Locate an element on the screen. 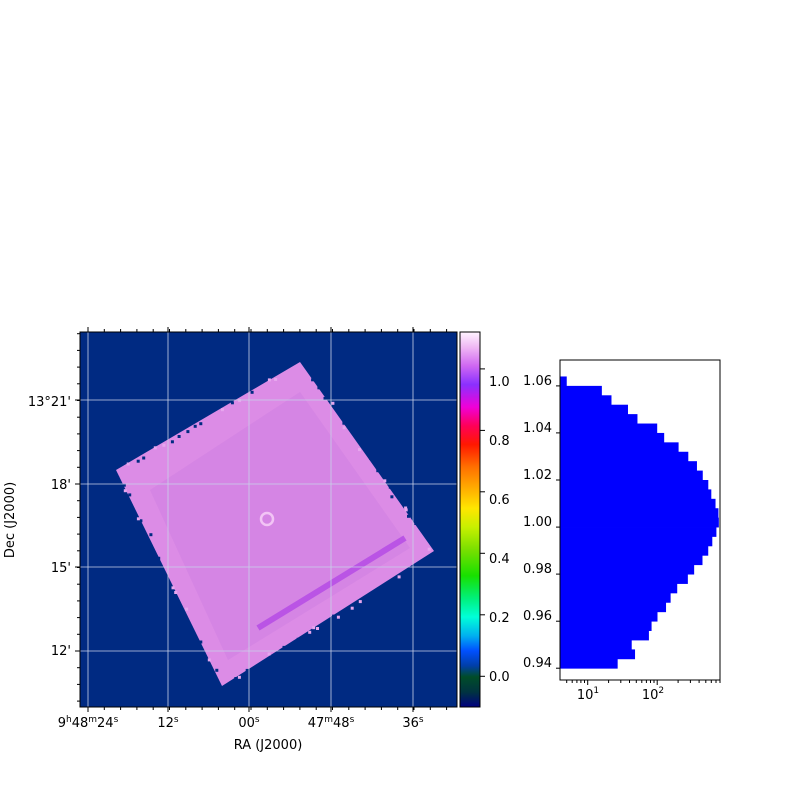  x-tick-label: 9h48m24s is located at coordinates (88, 723).